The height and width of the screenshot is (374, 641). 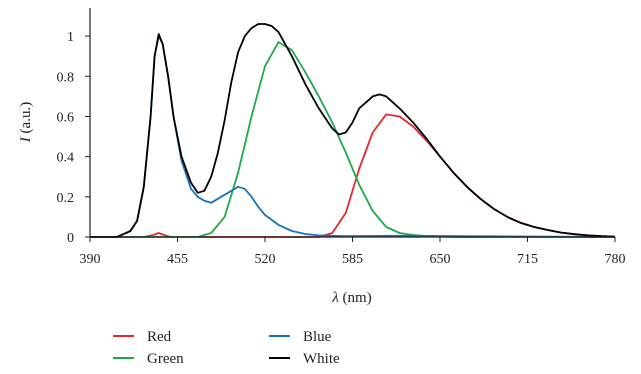 What do you see at coordinates (440, 259) in the screenshot?
I see `x-tick-label: 650` at bounding box center [440, 259].